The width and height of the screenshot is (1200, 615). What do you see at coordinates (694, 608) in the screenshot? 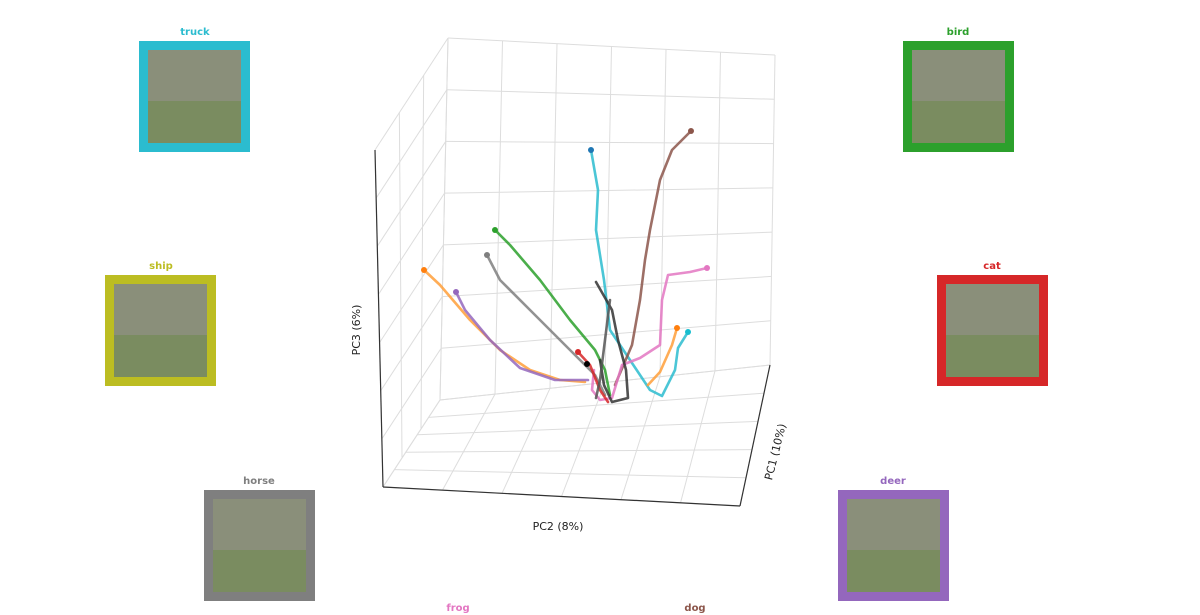
I see `class-label: dog` at bounding box center [694, 608].